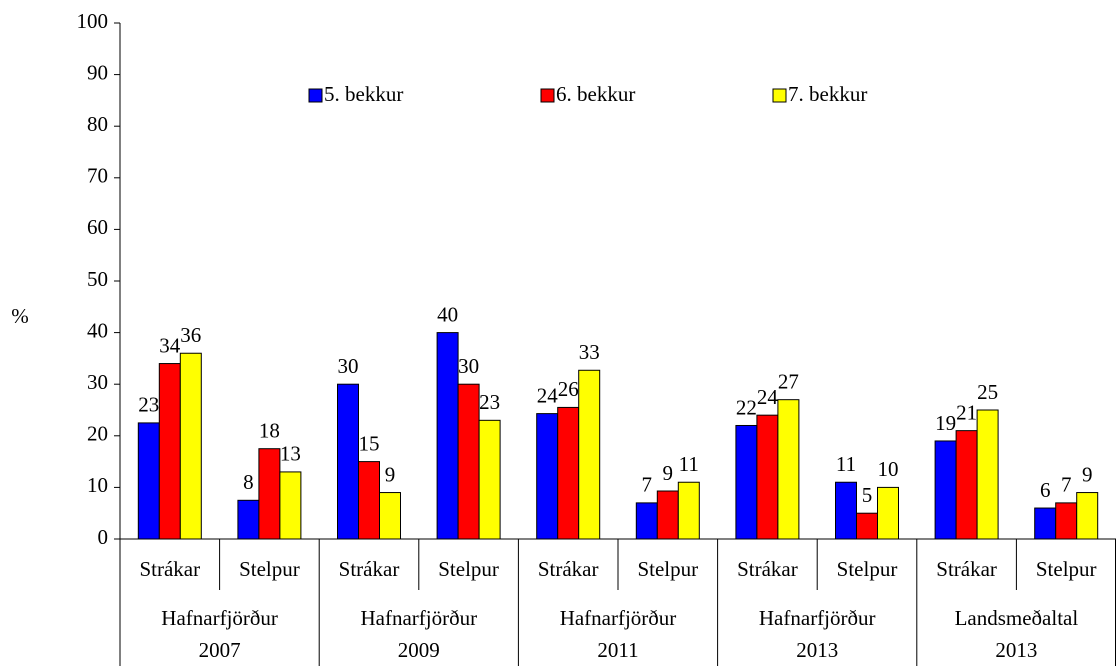 Image resolution: width=1116 pixels, height=666 pixels. What do you see at coordinates (97, 330) in the screenshot?
I see `y-tick-label: 40` at bounding box center [97, 330].